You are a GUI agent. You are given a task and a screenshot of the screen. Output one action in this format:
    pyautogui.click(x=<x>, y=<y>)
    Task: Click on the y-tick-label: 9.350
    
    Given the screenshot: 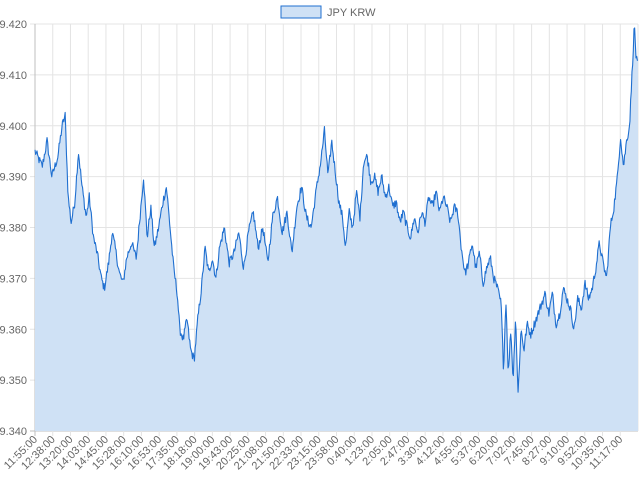 What is the action you would take?
    pyautogui.click(x=13, y=381)
    